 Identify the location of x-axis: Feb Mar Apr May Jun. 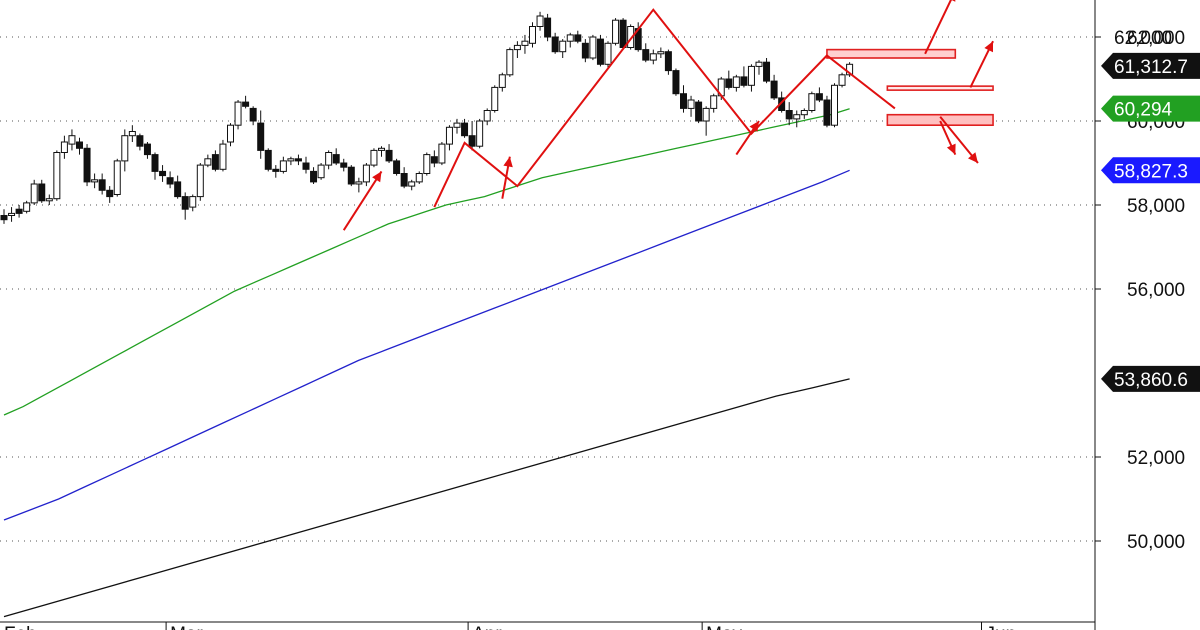
(510, 627).